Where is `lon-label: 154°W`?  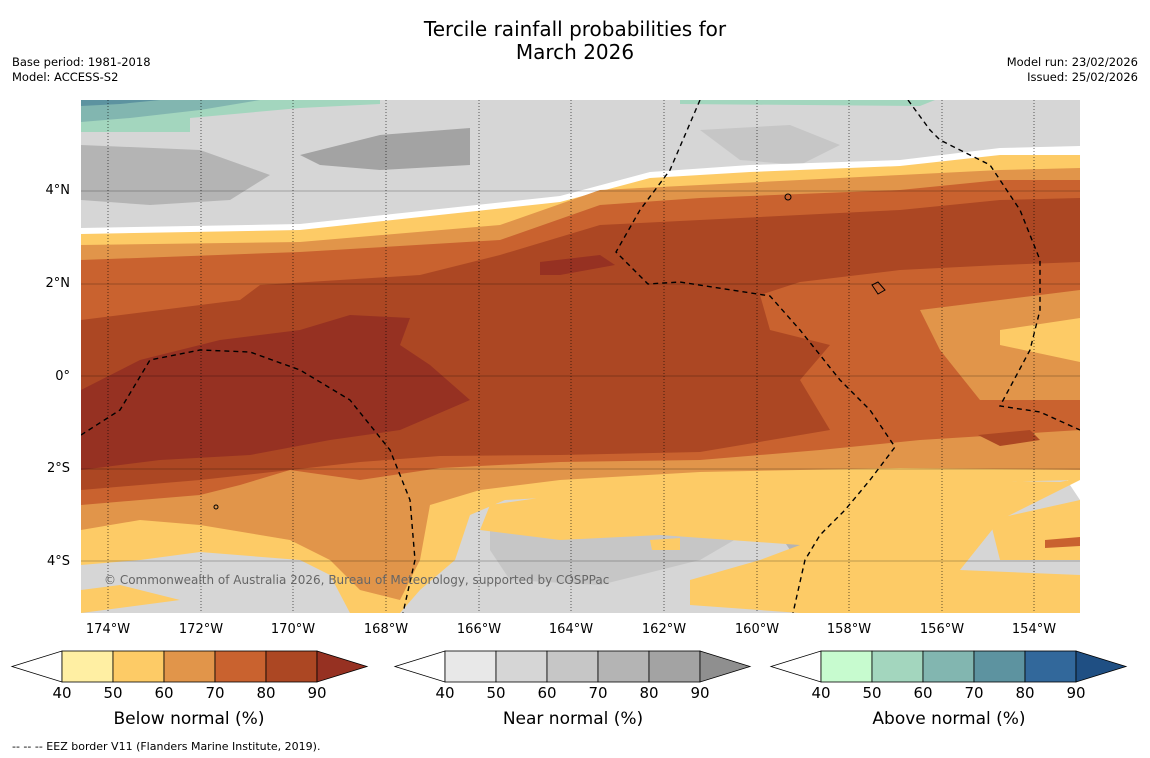 lon-label: 154°W is located at coordinates (1034, 629).